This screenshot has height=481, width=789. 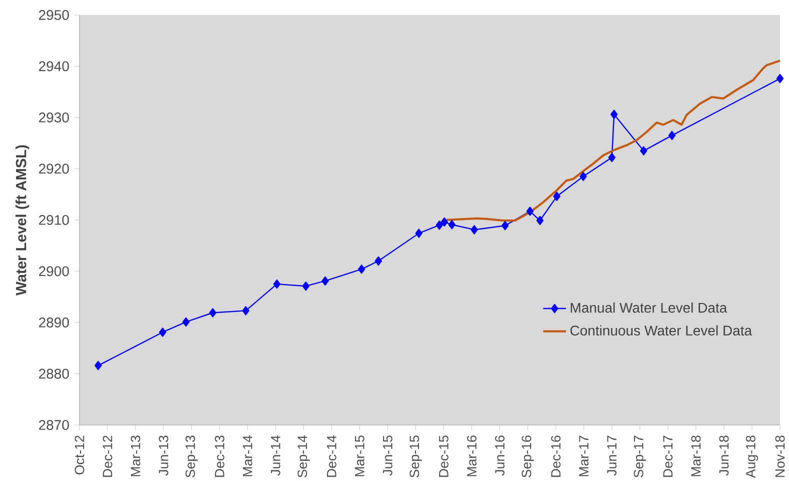 What do you see at coordinates (752, 457) in the screenshot?
I see `x-tick-label: Aug-18` at bounding box center [752, 457].